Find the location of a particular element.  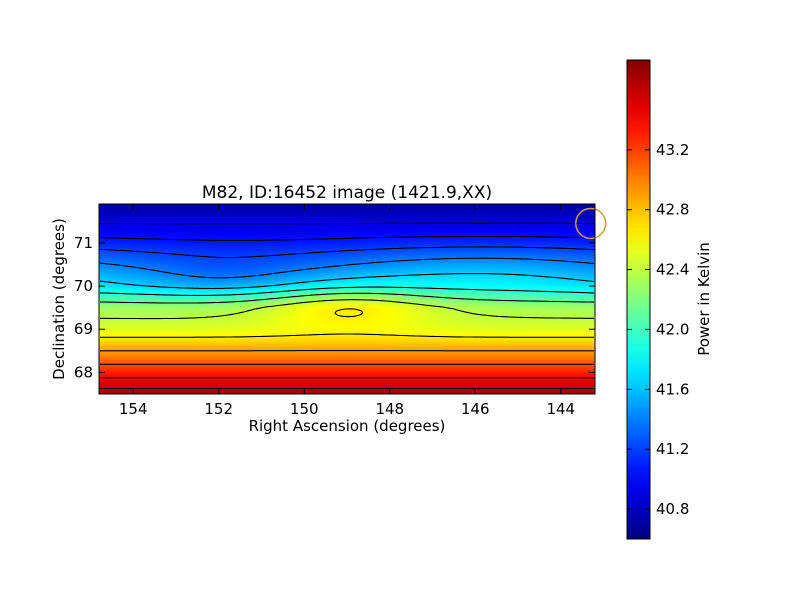

y-tick-label: 69 is located at coordinates (83, 329).